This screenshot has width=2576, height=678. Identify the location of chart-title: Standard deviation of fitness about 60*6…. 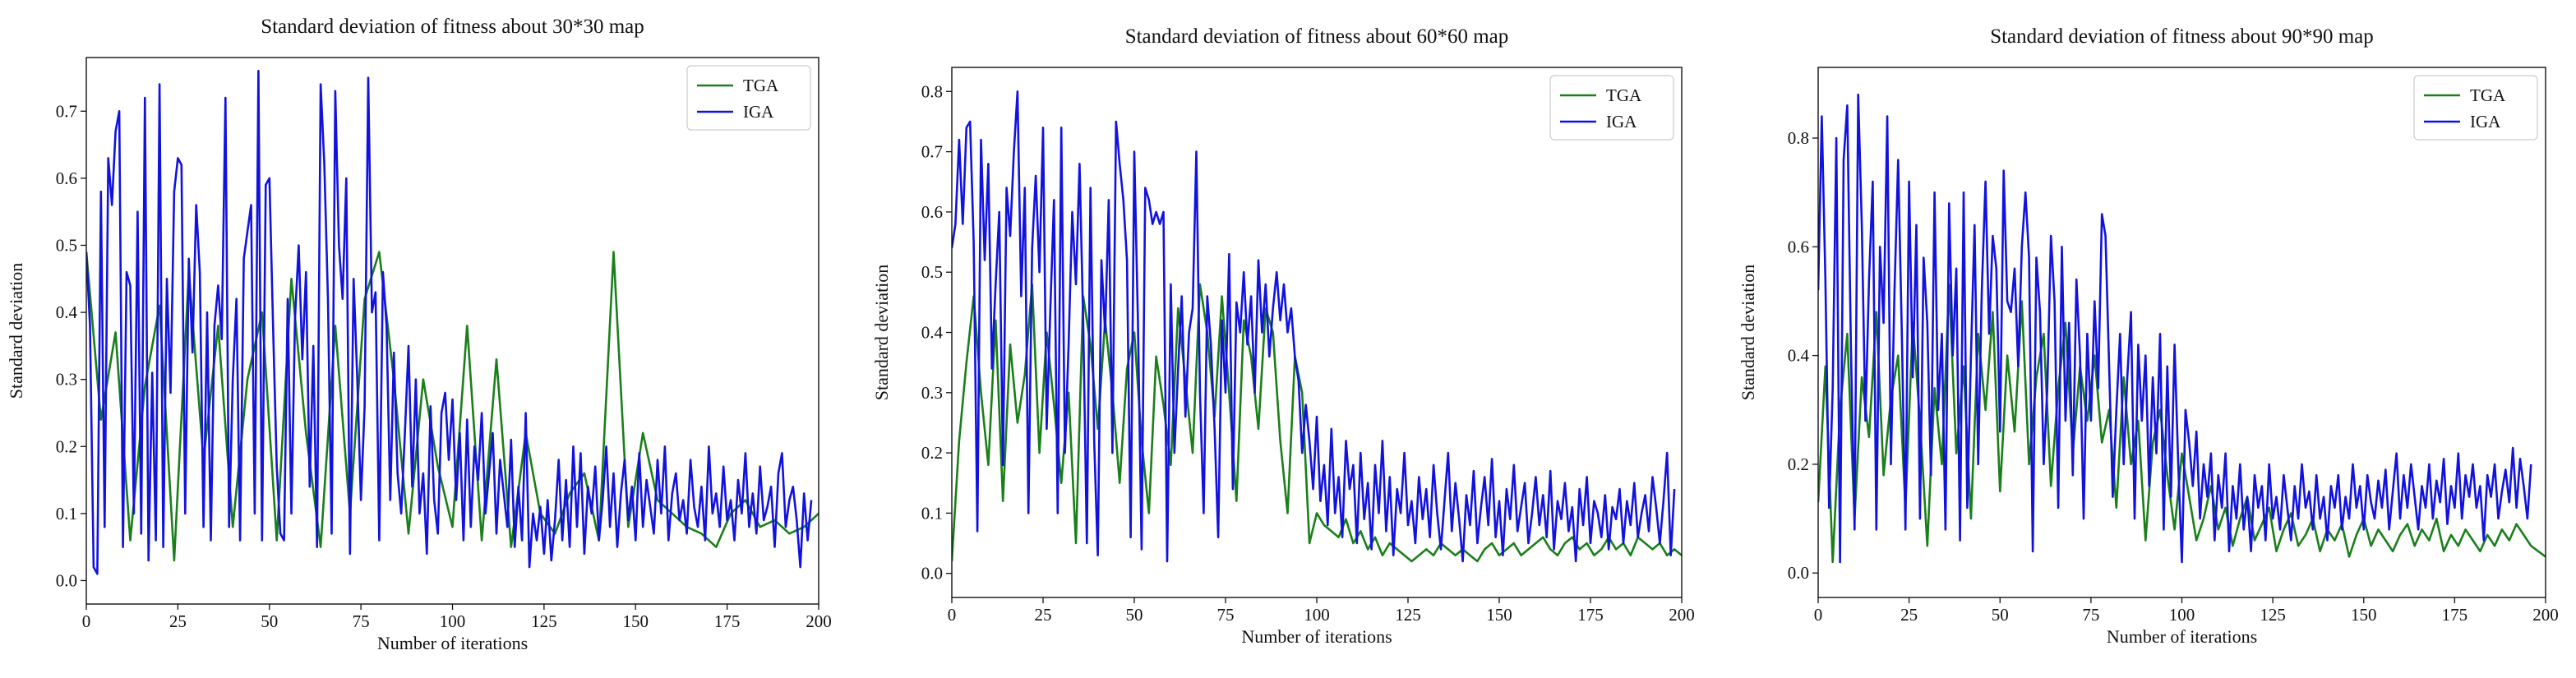
(1317, 36).